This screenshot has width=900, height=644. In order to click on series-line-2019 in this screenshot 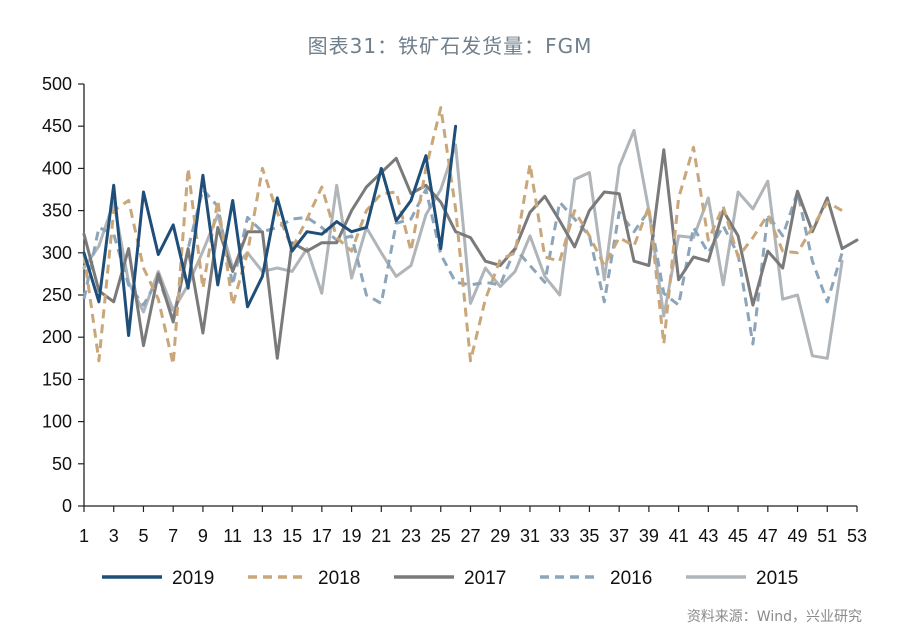, I will do `click(270, 230)`.